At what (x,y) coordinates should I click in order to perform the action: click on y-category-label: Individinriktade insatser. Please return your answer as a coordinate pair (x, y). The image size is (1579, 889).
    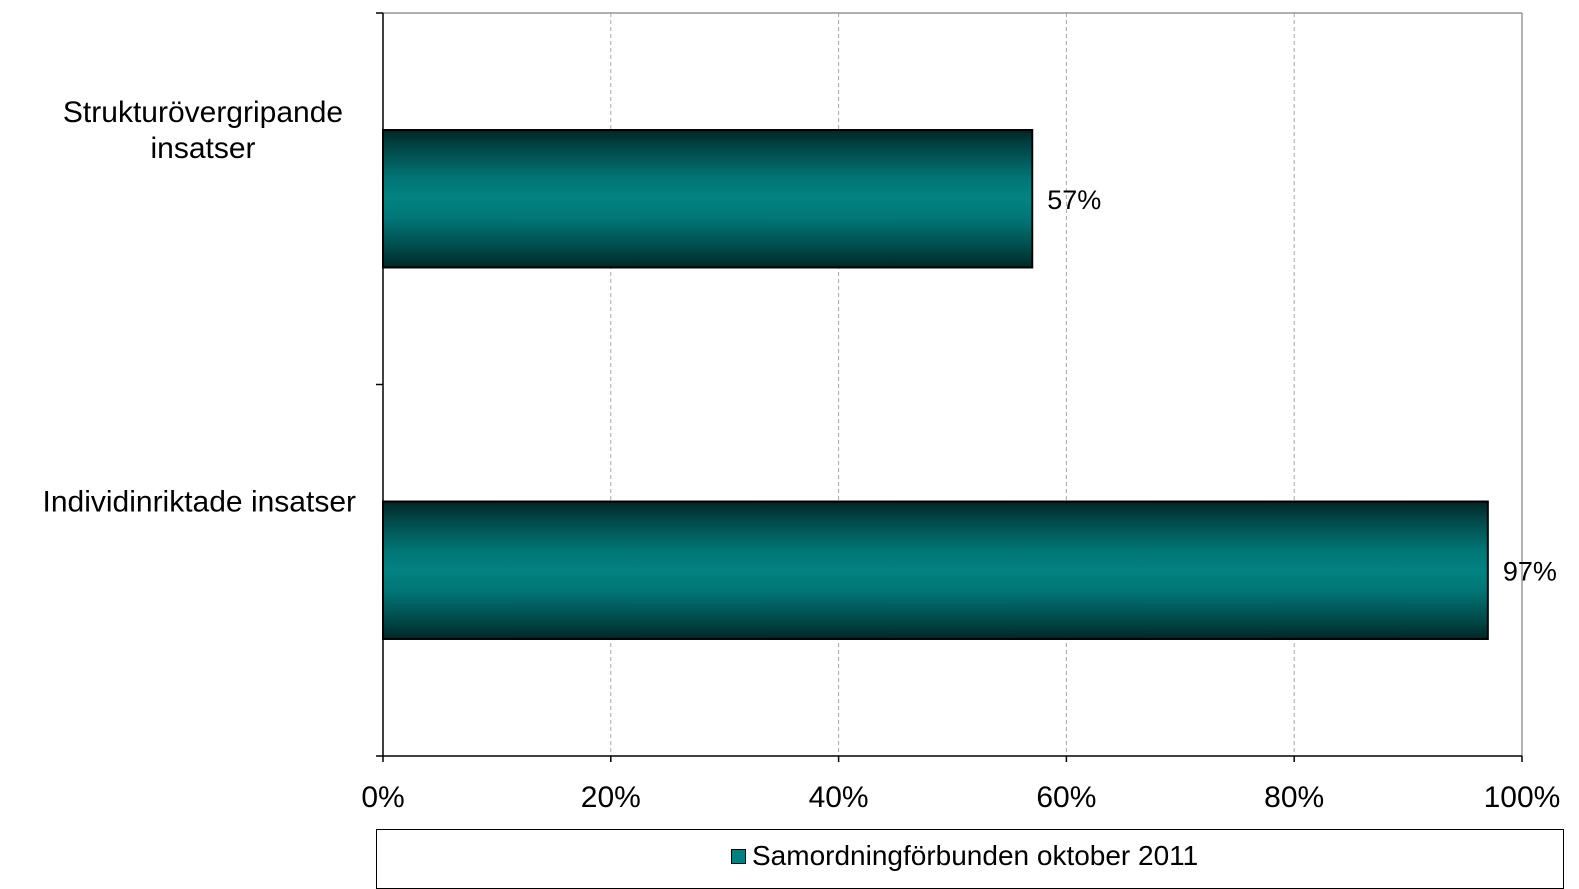
    Looking at the image, I should click on (200, 501).